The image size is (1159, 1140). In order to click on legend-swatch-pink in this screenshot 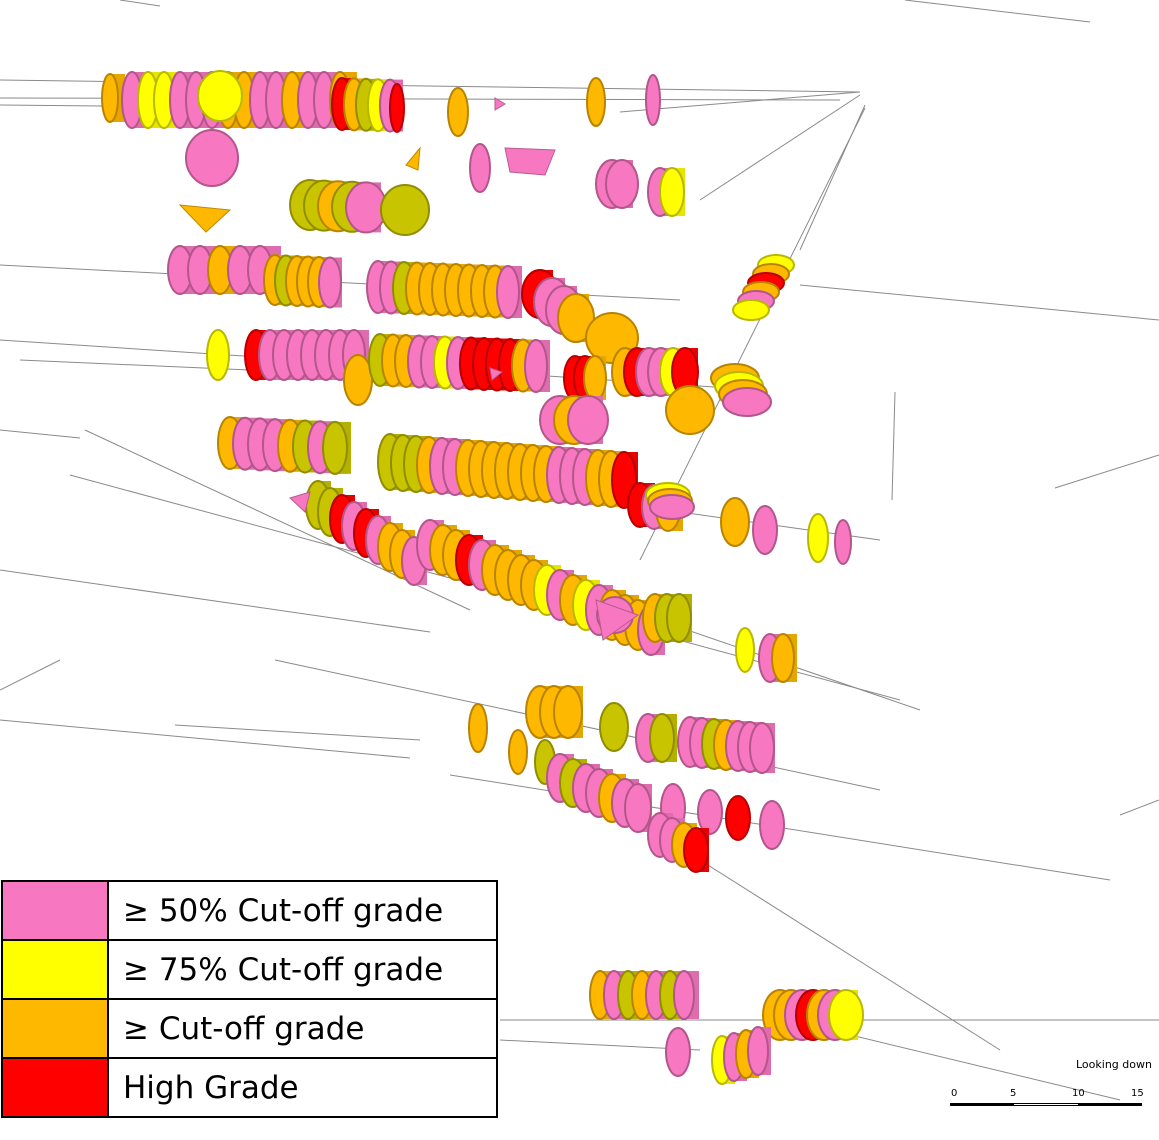, I will do `click(55, 910)`.